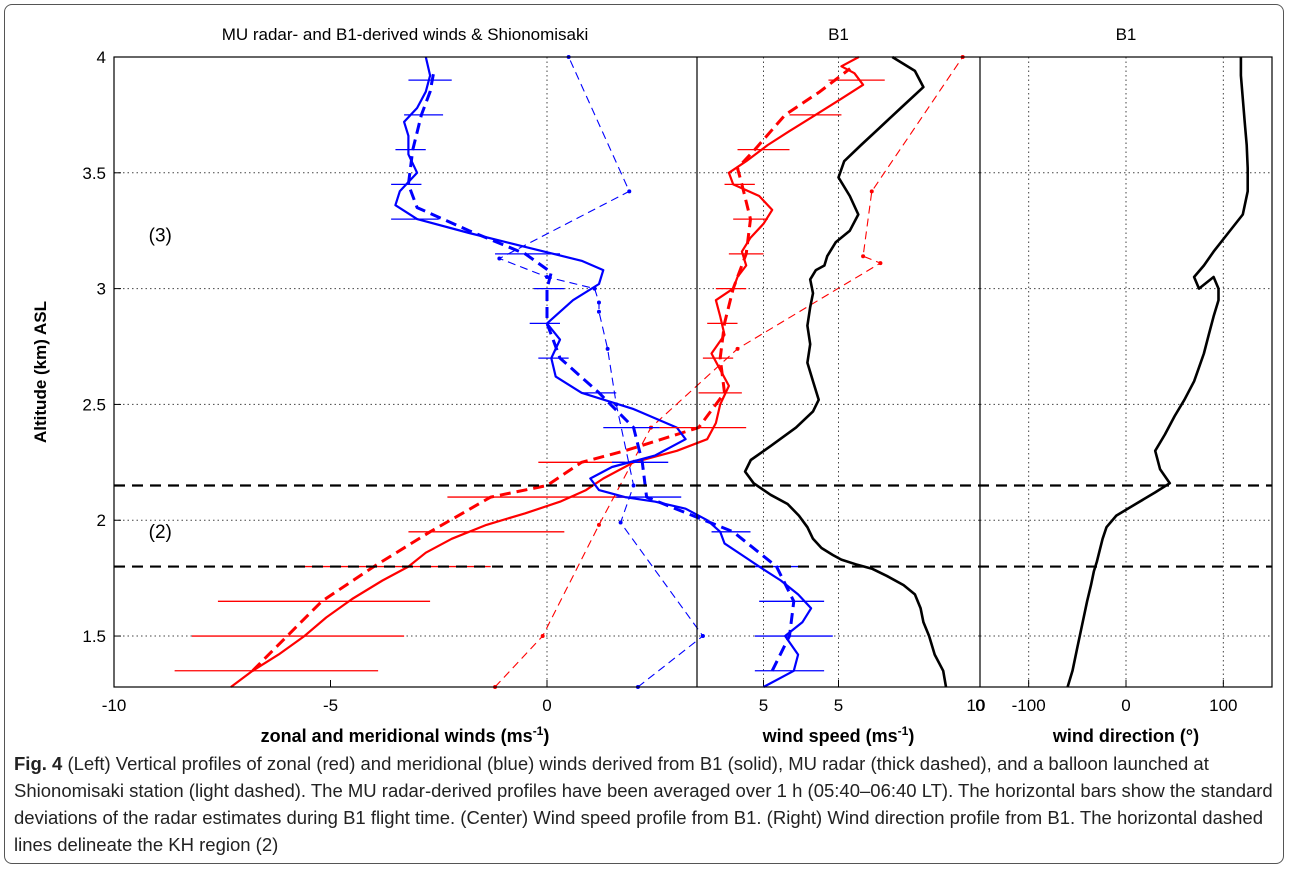  I want to click on x-tick-label: -100, so click(1029, 705).